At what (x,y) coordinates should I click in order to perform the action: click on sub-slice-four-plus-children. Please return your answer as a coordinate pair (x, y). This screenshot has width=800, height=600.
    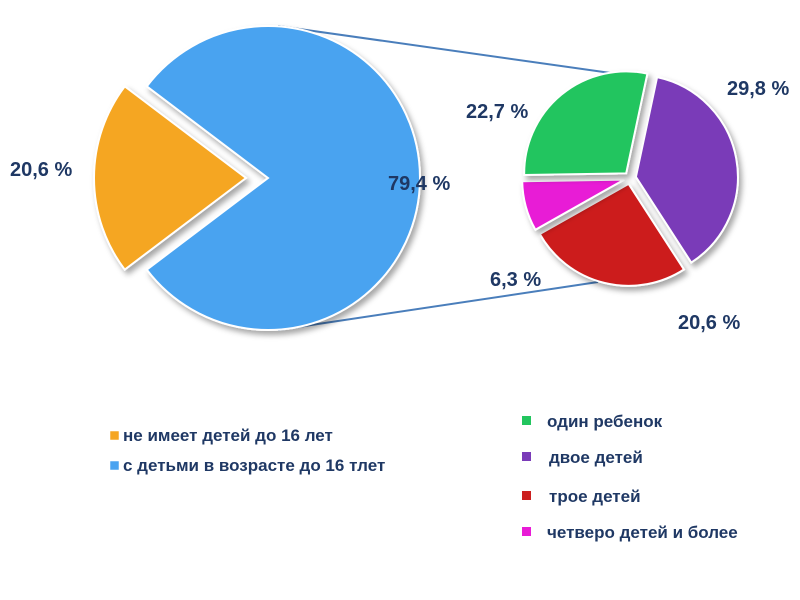
    Looking at the image, I should click on (573, 205).